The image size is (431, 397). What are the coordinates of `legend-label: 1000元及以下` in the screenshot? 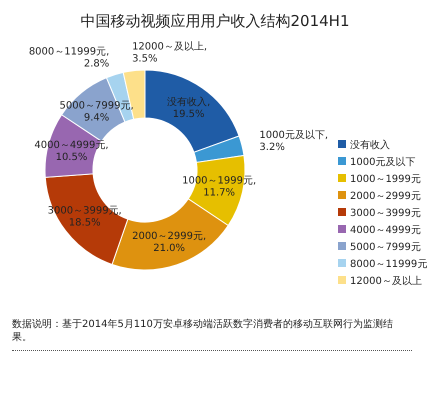 It's located at (383, 162).